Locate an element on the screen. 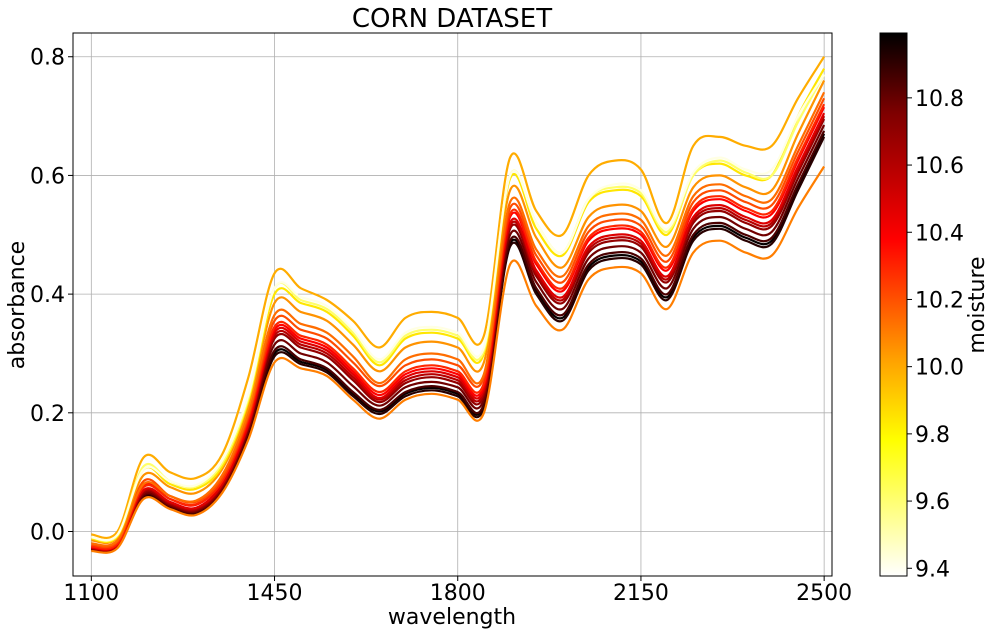 This screenshot has height=635, width=994. x-axis-label: wavelength is located at coordinates (452, 617).